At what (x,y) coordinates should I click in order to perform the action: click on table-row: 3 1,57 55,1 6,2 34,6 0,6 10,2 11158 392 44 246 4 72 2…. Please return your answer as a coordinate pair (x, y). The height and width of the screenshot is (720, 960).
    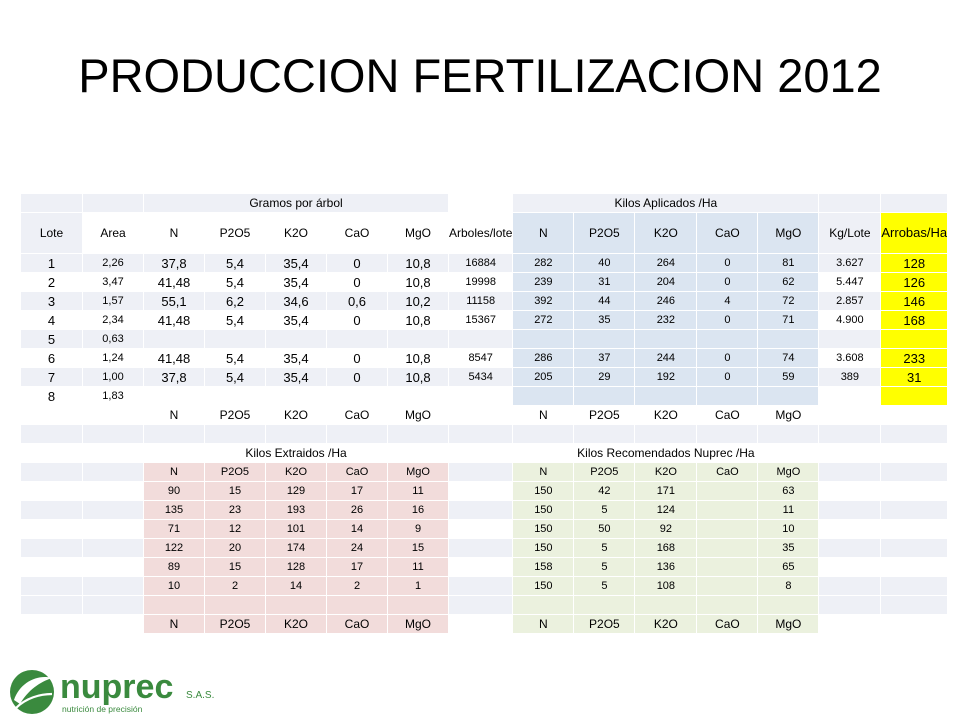
    Looking at the image, I should click on (484, 301).